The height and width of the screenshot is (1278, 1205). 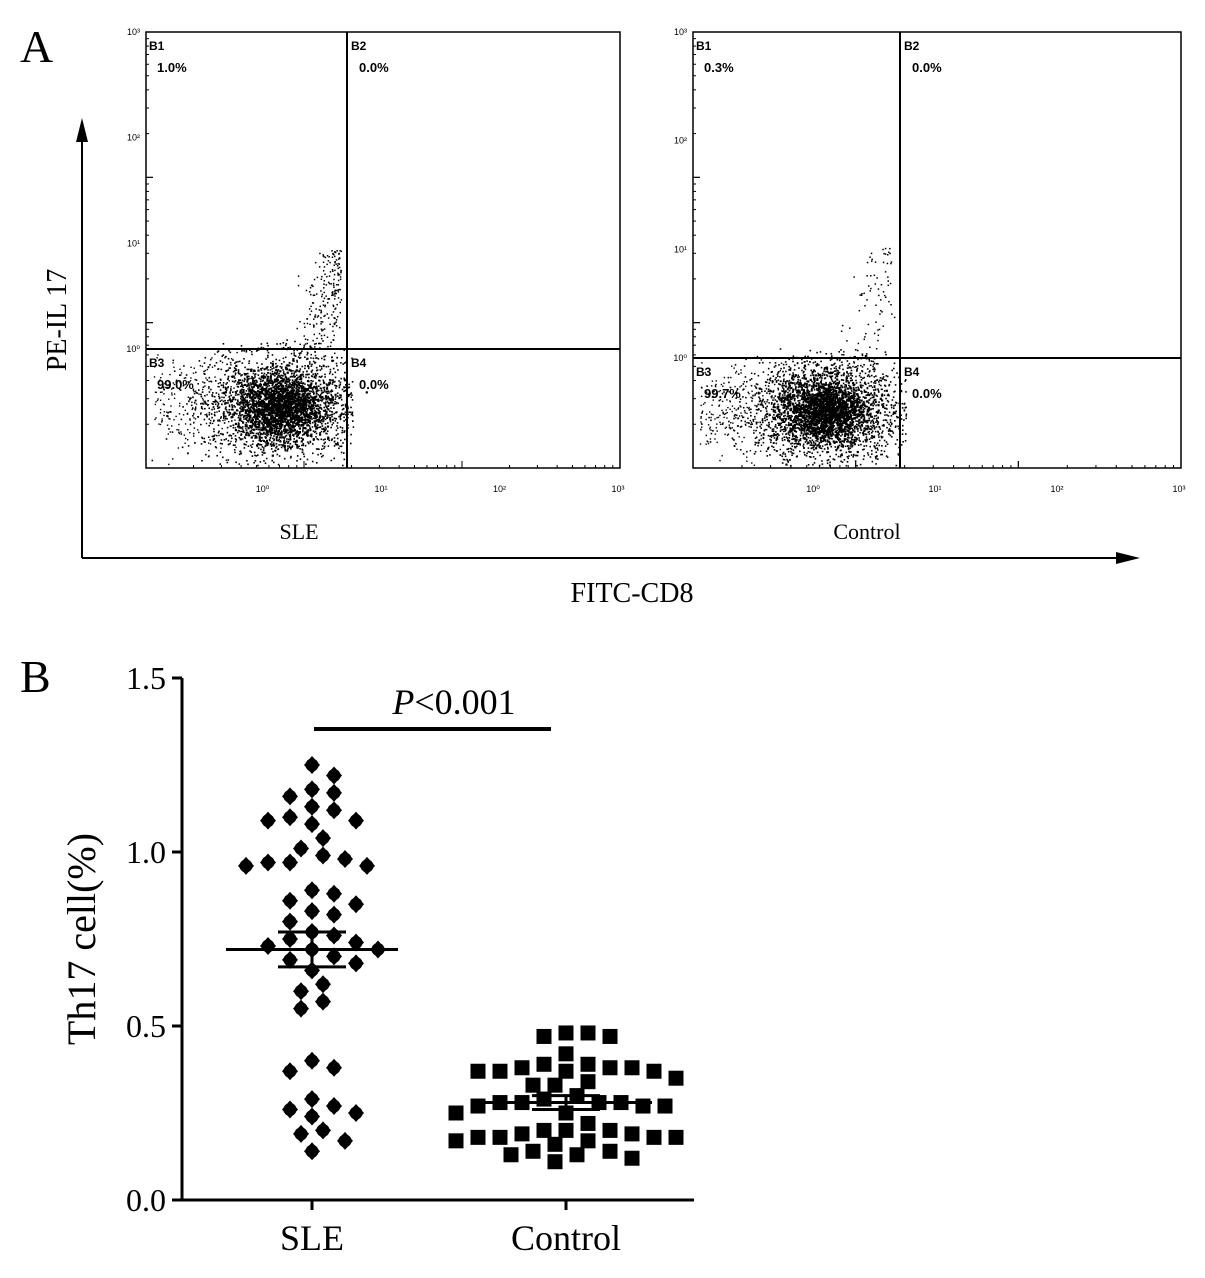 I want to click on y-tick-label: 10², so click(x=680, y=141).